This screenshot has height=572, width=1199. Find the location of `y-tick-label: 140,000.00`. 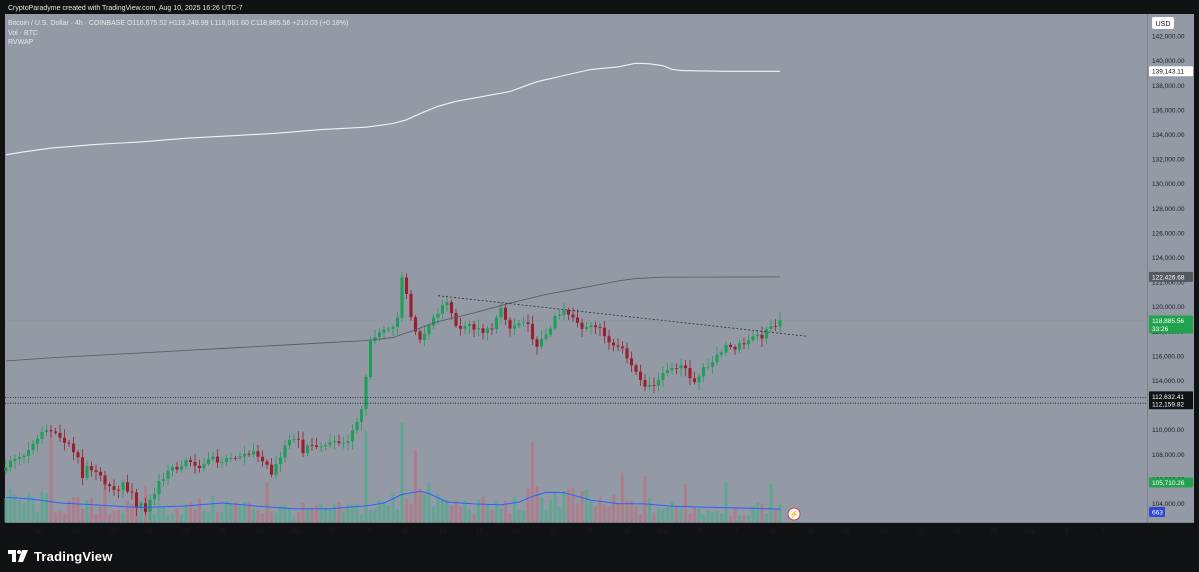

y-tick-label: 140,000.00 is located at coordinates (1168, 61).